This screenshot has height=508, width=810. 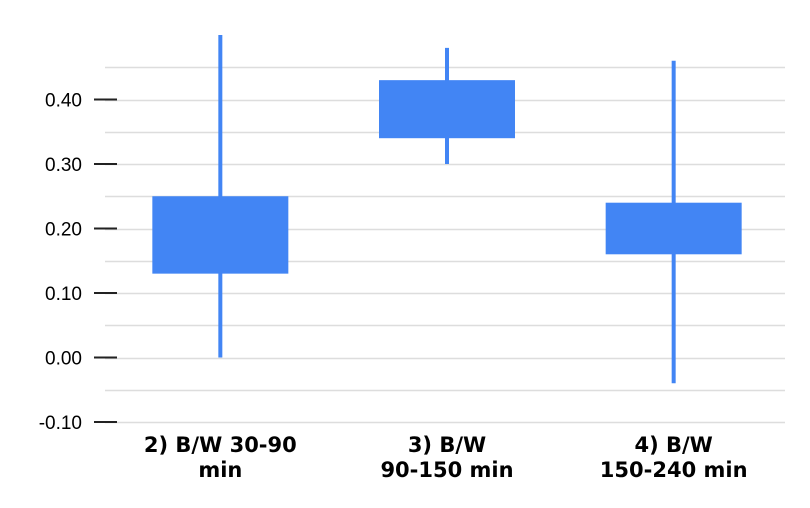 I want to click on y-tick-label: 0.00, so click(x=63, y=359).